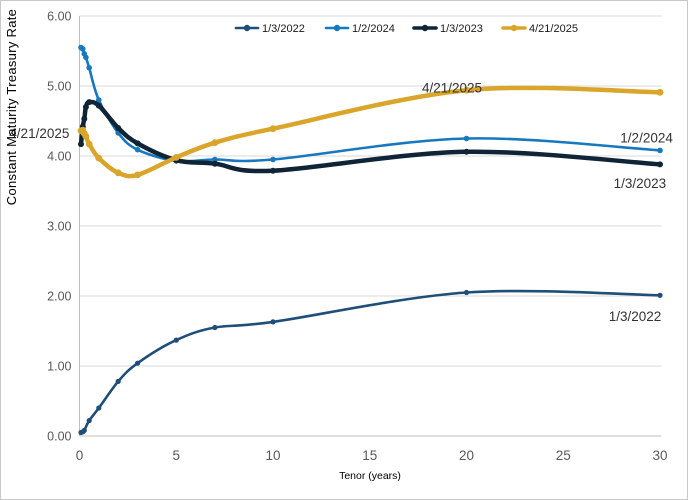 This screenshot has width=688, height=500. Describe the element at coordinates (59, 437) in the screenshot. I see `y-tick-label: 0.00` at that location.